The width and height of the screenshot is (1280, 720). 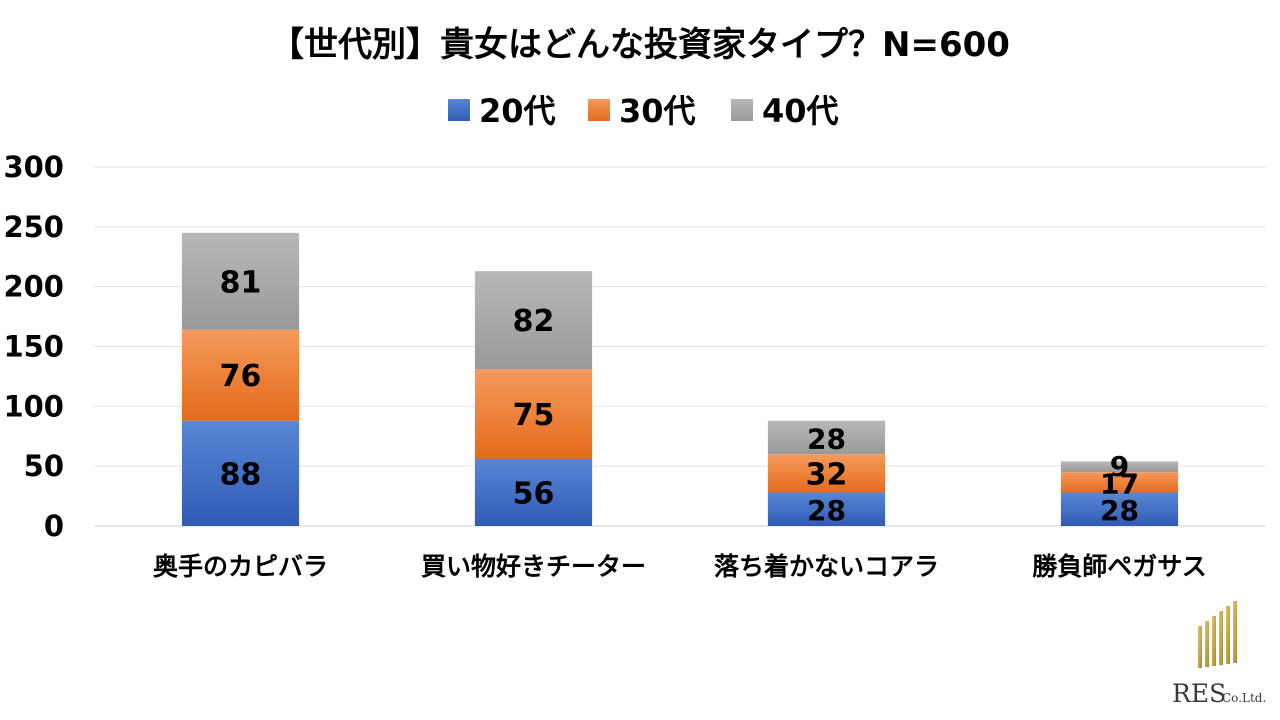 I want to click on logo-stripes-icon, so click(x=1217, y=634).